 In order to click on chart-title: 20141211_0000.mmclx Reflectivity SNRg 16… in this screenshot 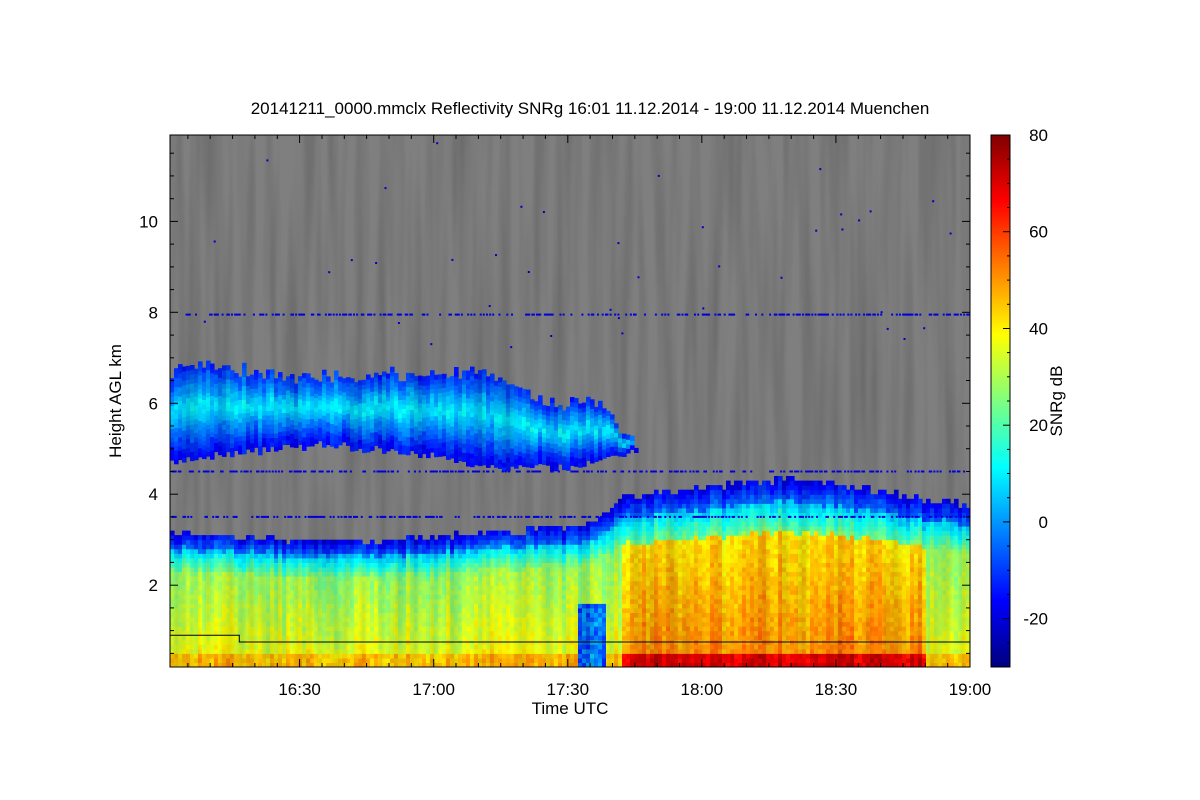, I will do `click(590, 108)`.